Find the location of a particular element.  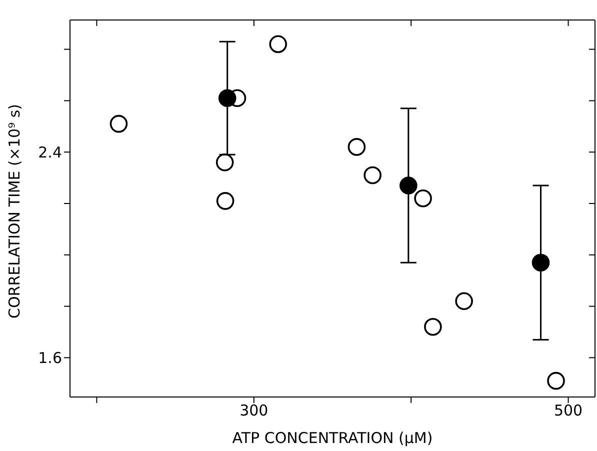

x-tick-label: 300 is located at coordinates (254, 411).